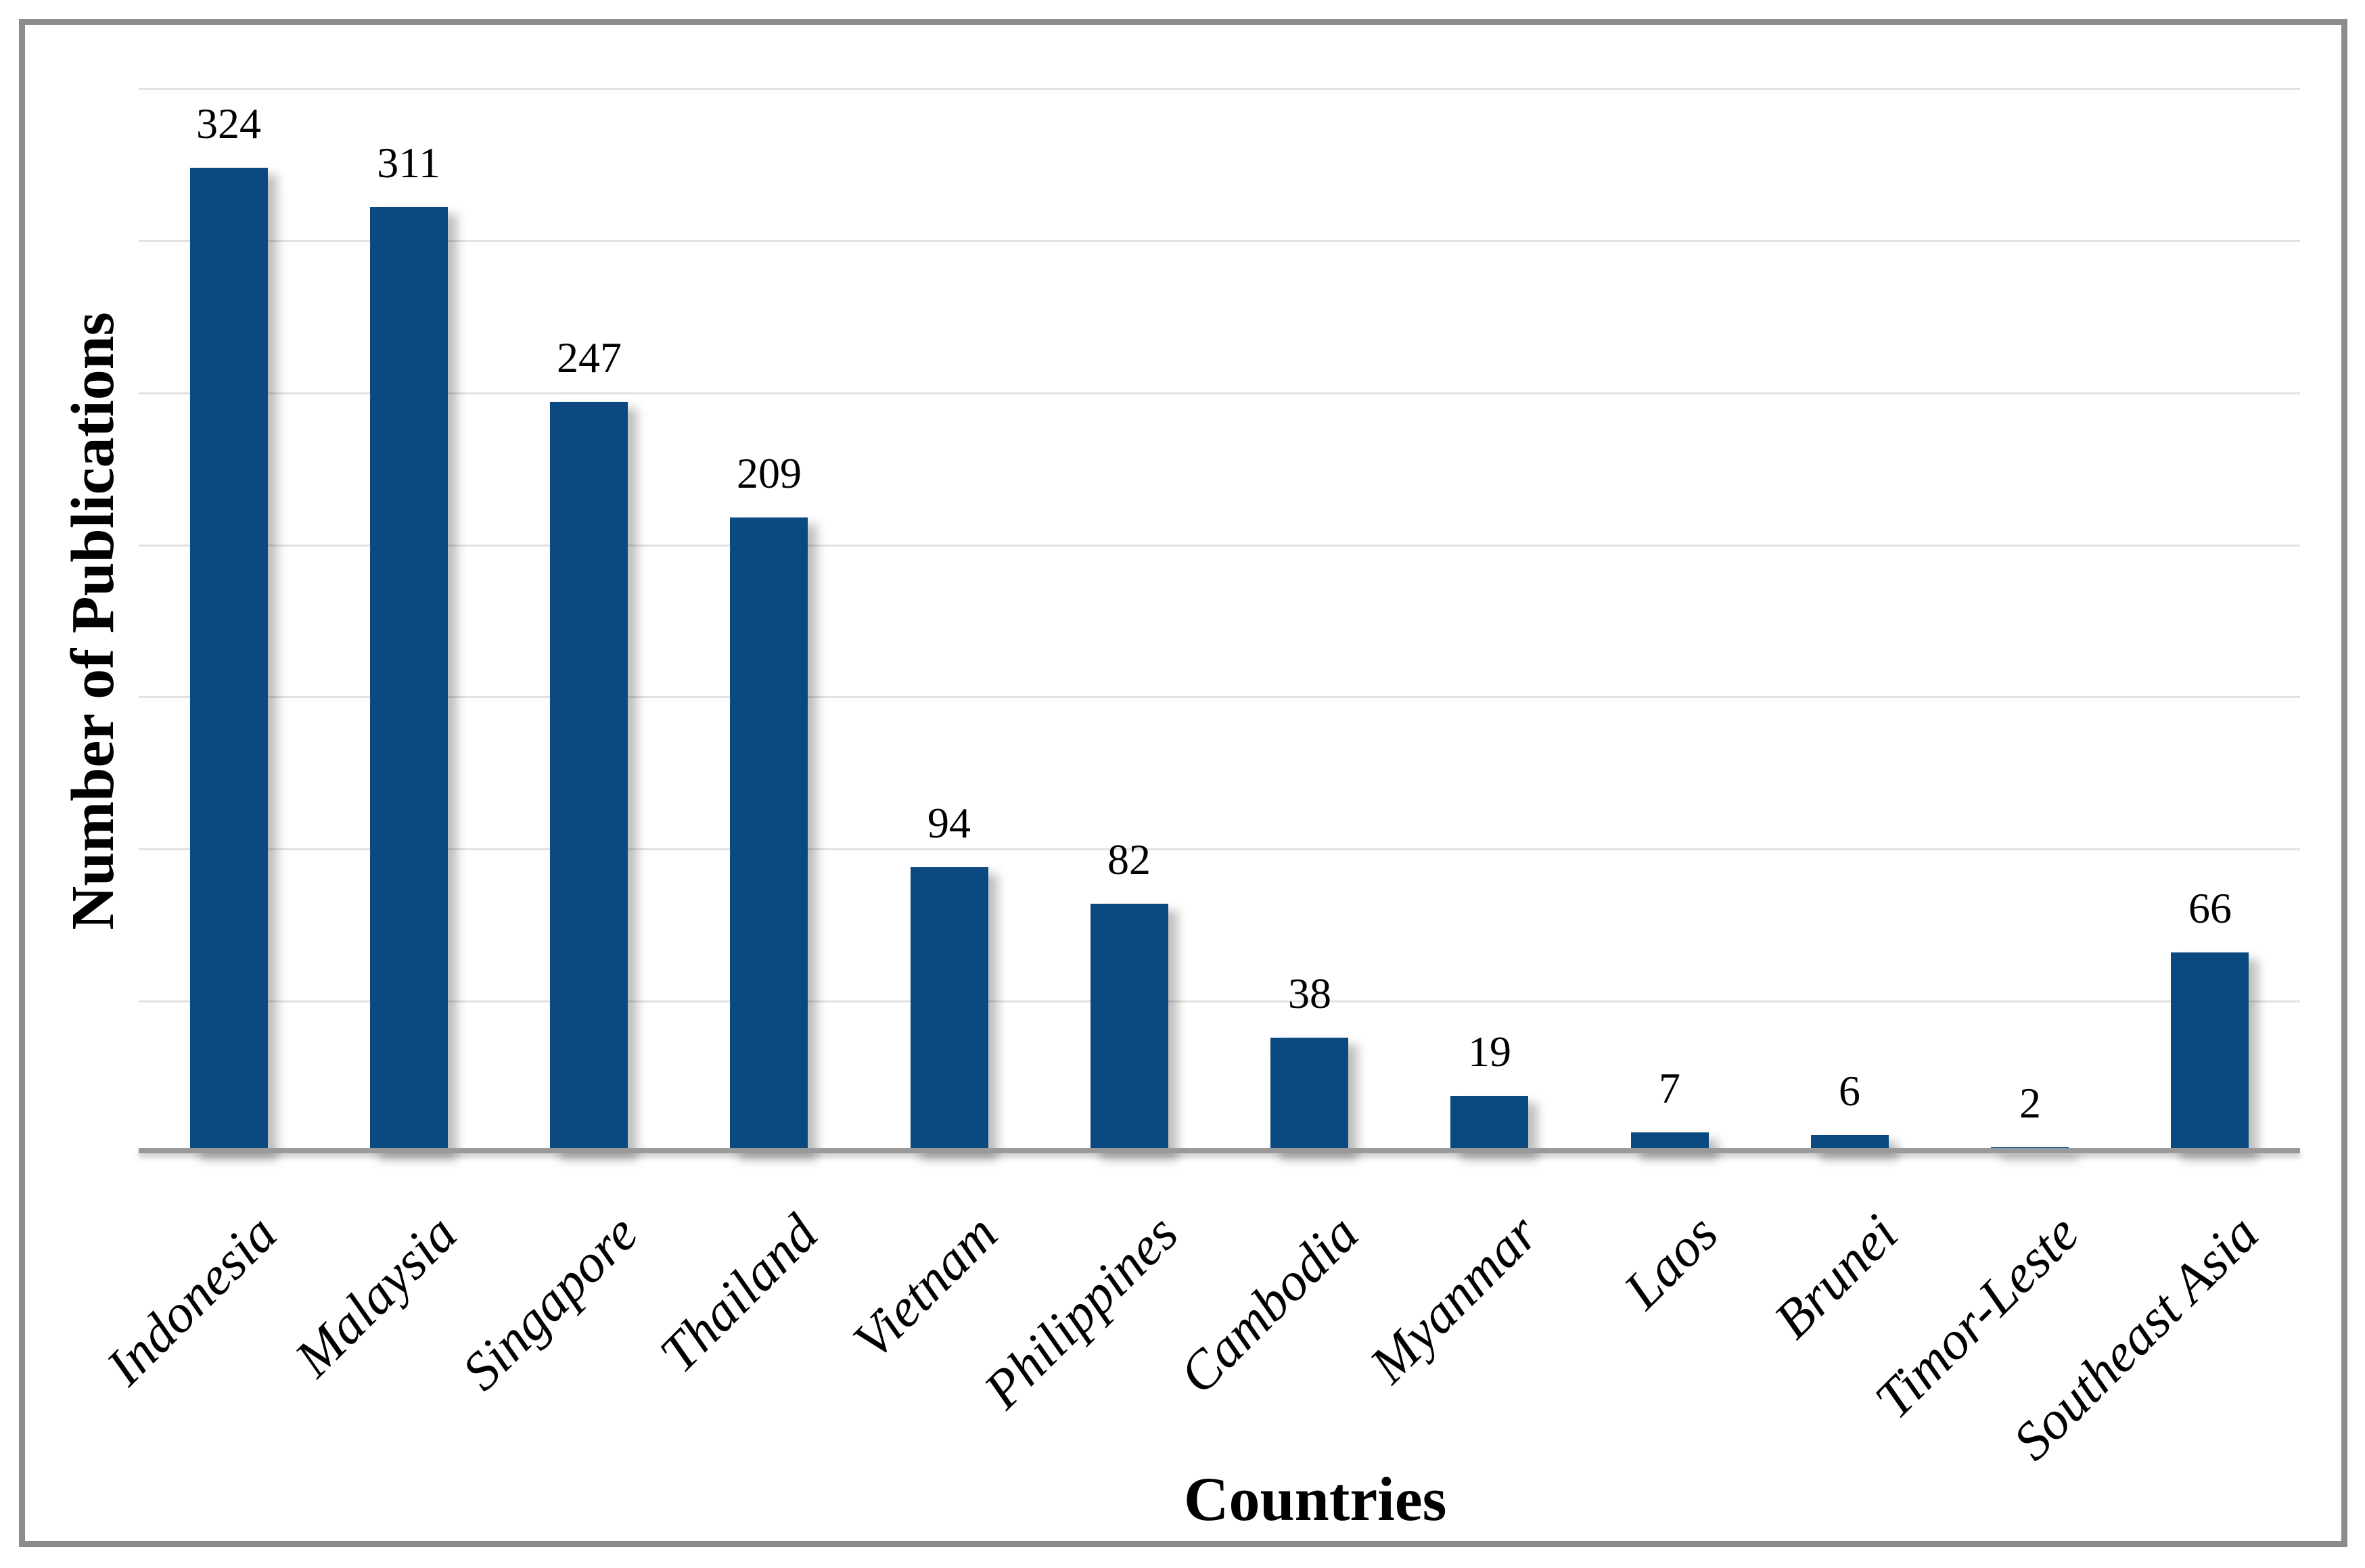 This screenshot has height=1568, width=2365. Describe the element at coordinates (1671, 1262) in the screenshot. I see `x-tick-label: Laos` at that location.